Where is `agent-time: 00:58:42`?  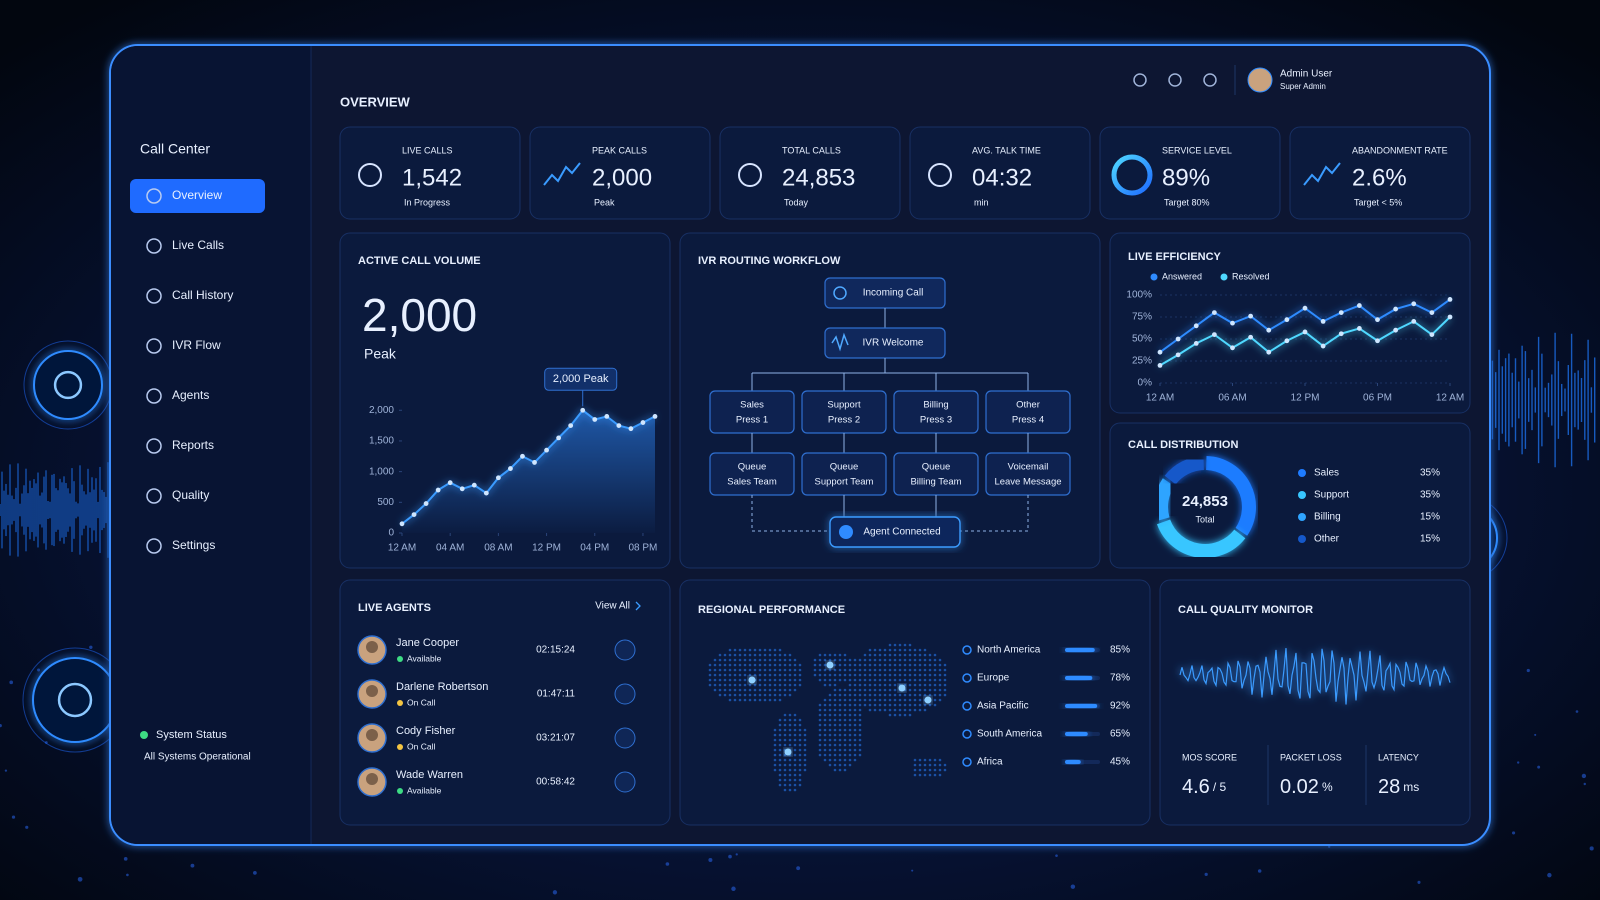 agent-time: 00:58:42 is located at coordinates (555, 782).